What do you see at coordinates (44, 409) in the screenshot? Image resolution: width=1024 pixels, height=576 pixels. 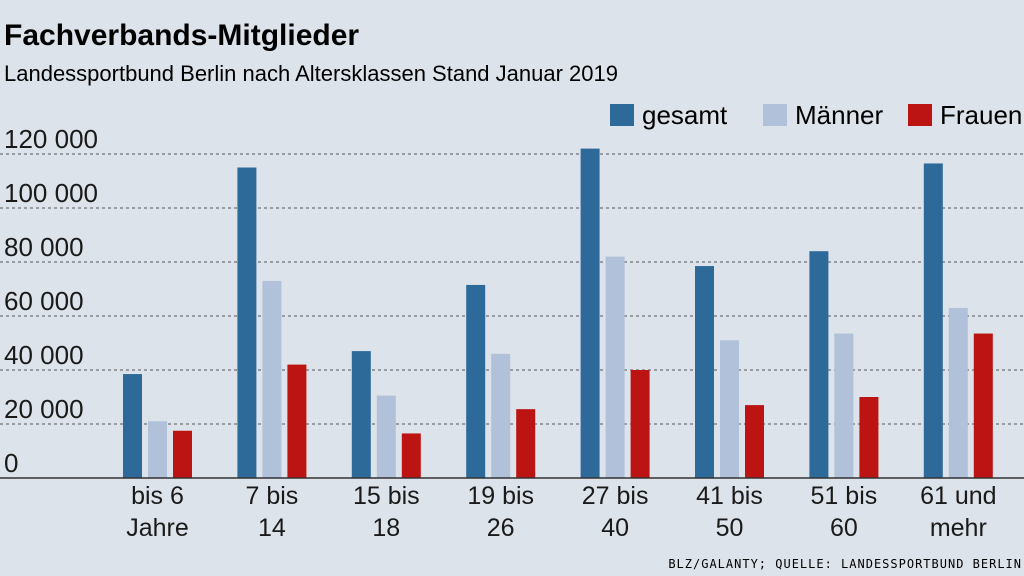 I see `y-tick-label: 20 000` at bounding box center [44, 409].